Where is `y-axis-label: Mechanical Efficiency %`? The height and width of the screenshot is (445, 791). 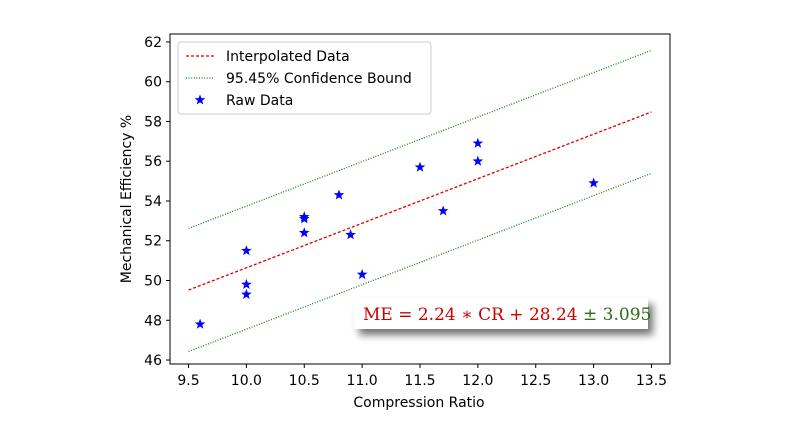 y-axis-label: Mechanical Efficiency % is located at coordinates (127, 199).